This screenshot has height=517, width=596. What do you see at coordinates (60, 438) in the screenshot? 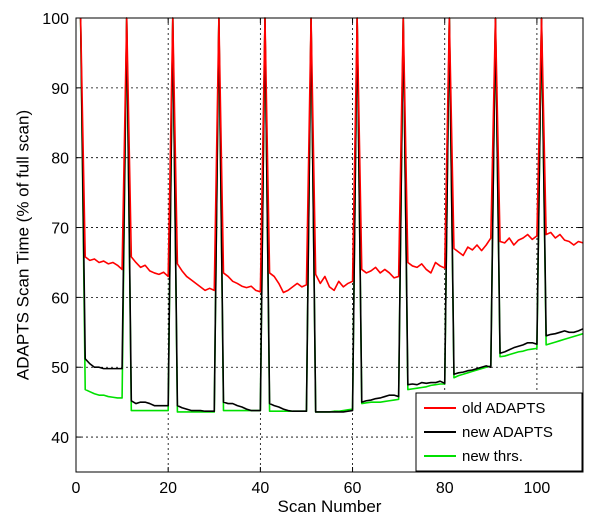
I see `y-tick-label: 40` at bounding box center [60, 438].